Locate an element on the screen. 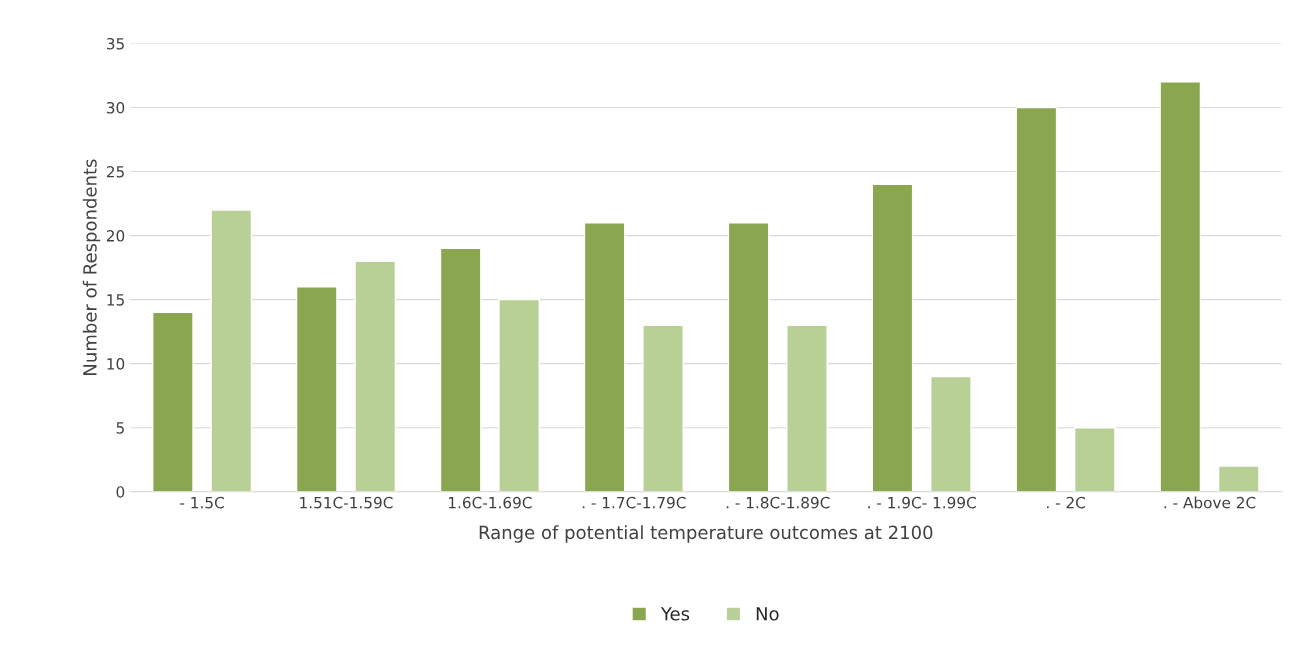  y-tick-label: 0 is located at coordinates (120, 492).